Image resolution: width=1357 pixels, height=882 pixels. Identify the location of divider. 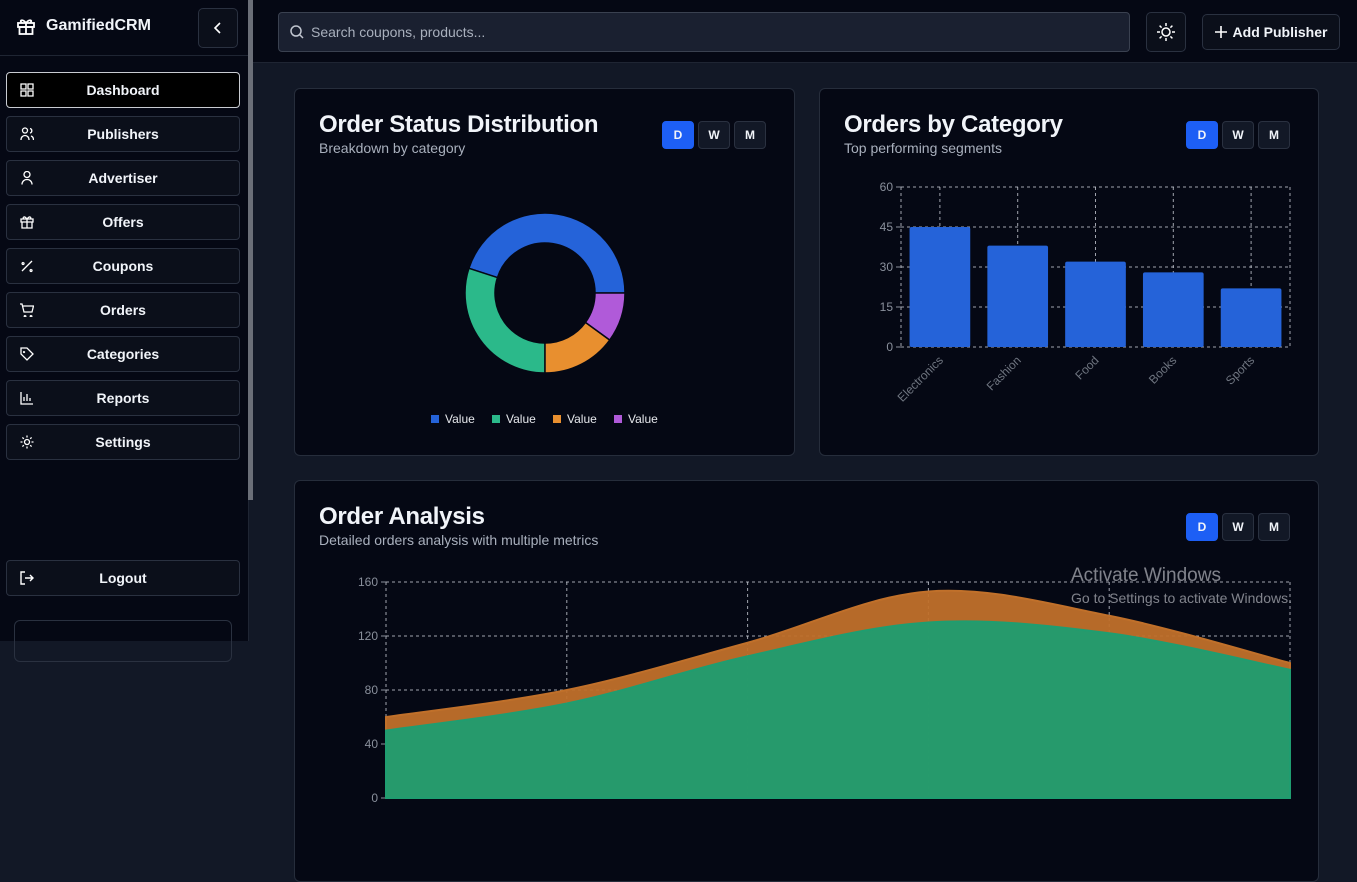
(124, 55).